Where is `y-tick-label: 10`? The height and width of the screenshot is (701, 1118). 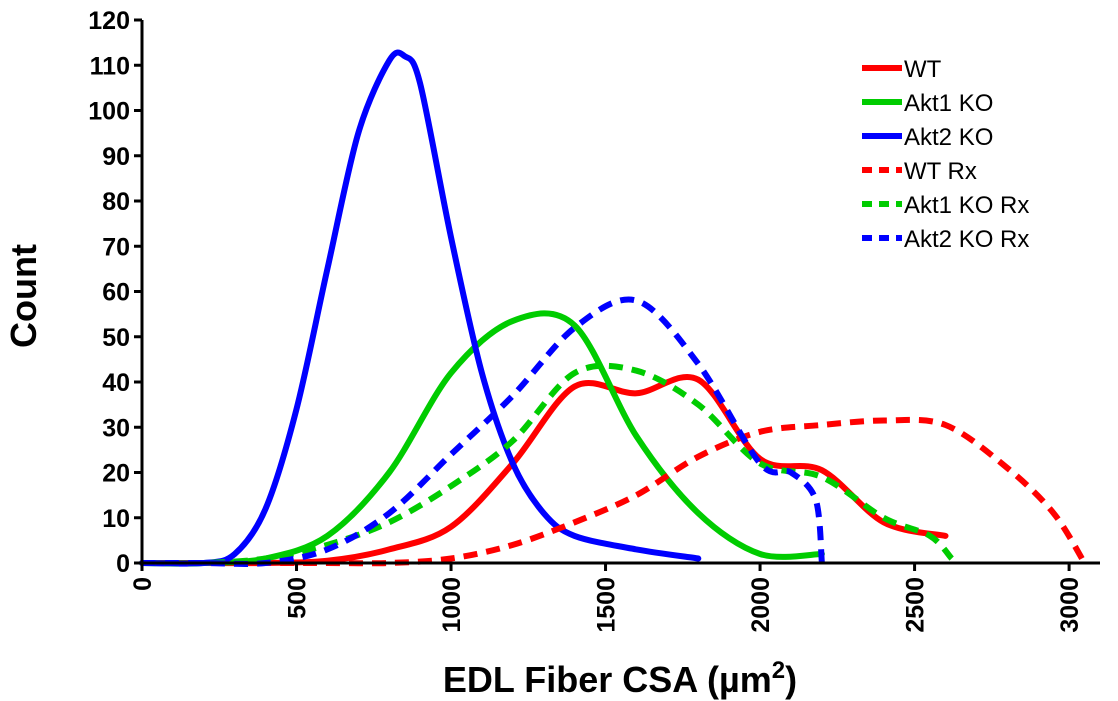 y-tick-label: 10 is located at coordinates (116, 519).